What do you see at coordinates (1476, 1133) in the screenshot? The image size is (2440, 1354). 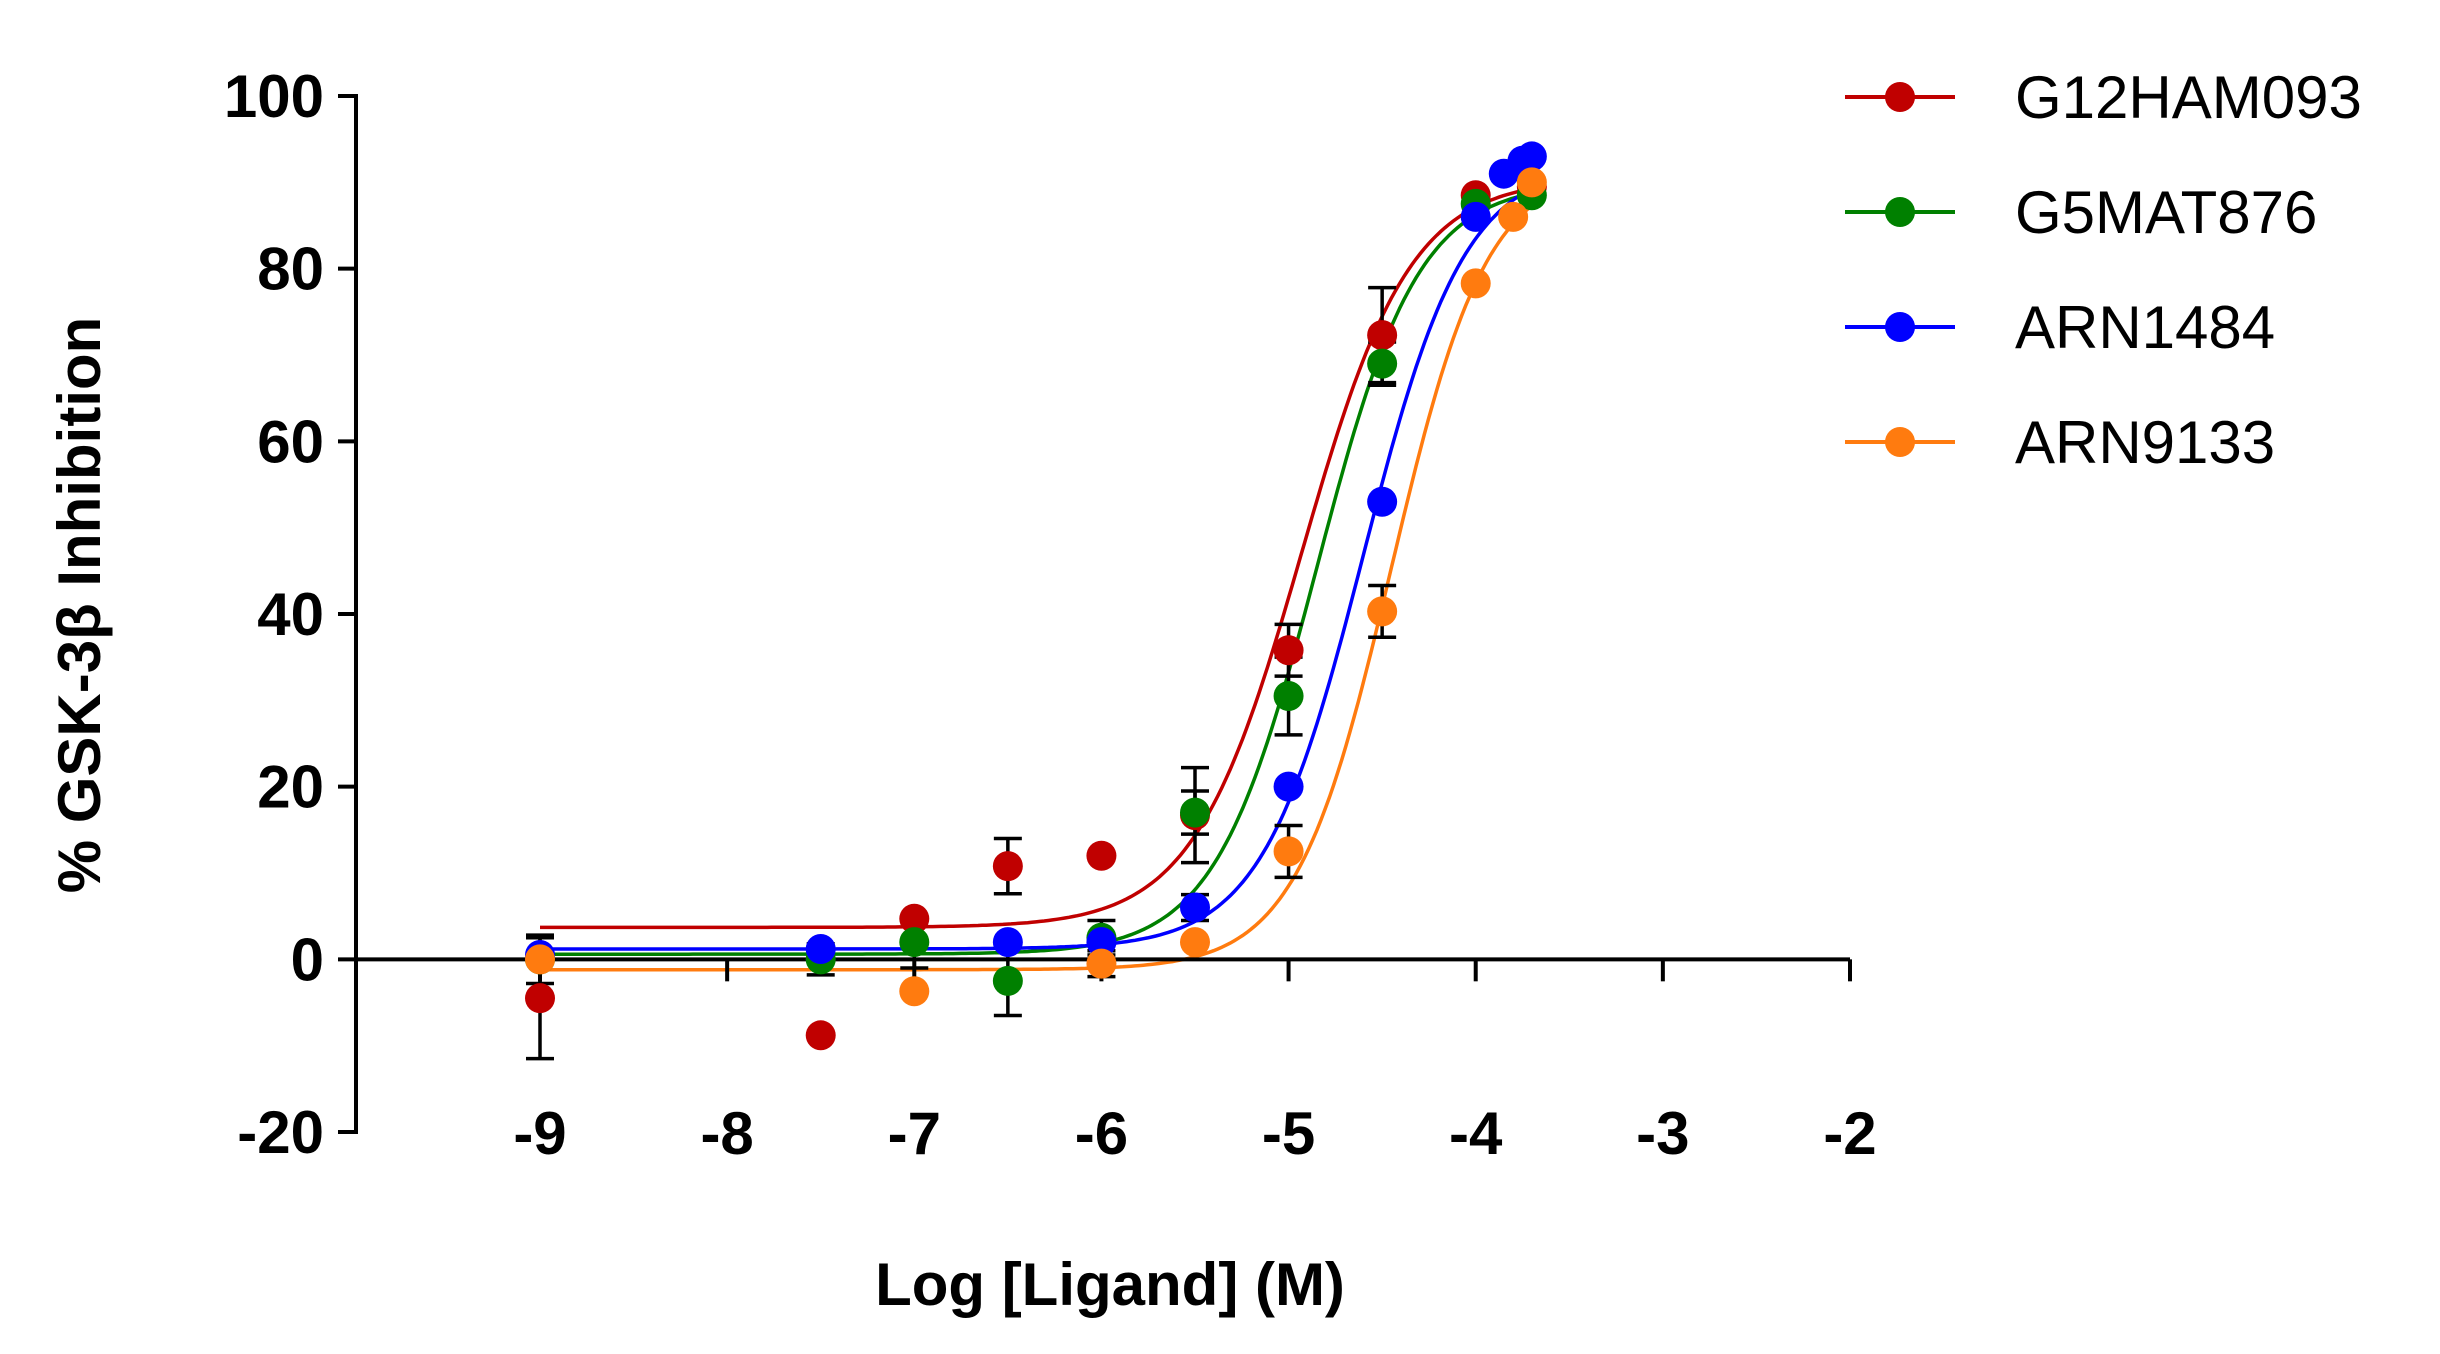 I see `x-tick-label: -4` at bounding box center [1476, 1133].